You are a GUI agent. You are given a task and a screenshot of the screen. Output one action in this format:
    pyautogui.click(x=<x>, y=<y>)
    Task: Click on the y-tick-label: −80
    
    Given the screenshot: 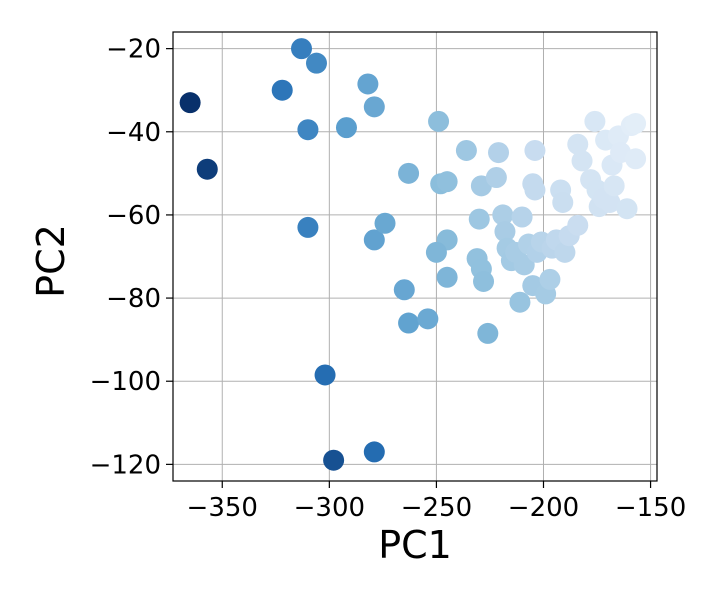 What is the action you would take?
    pyautogui.click(x=133, y=299)
    